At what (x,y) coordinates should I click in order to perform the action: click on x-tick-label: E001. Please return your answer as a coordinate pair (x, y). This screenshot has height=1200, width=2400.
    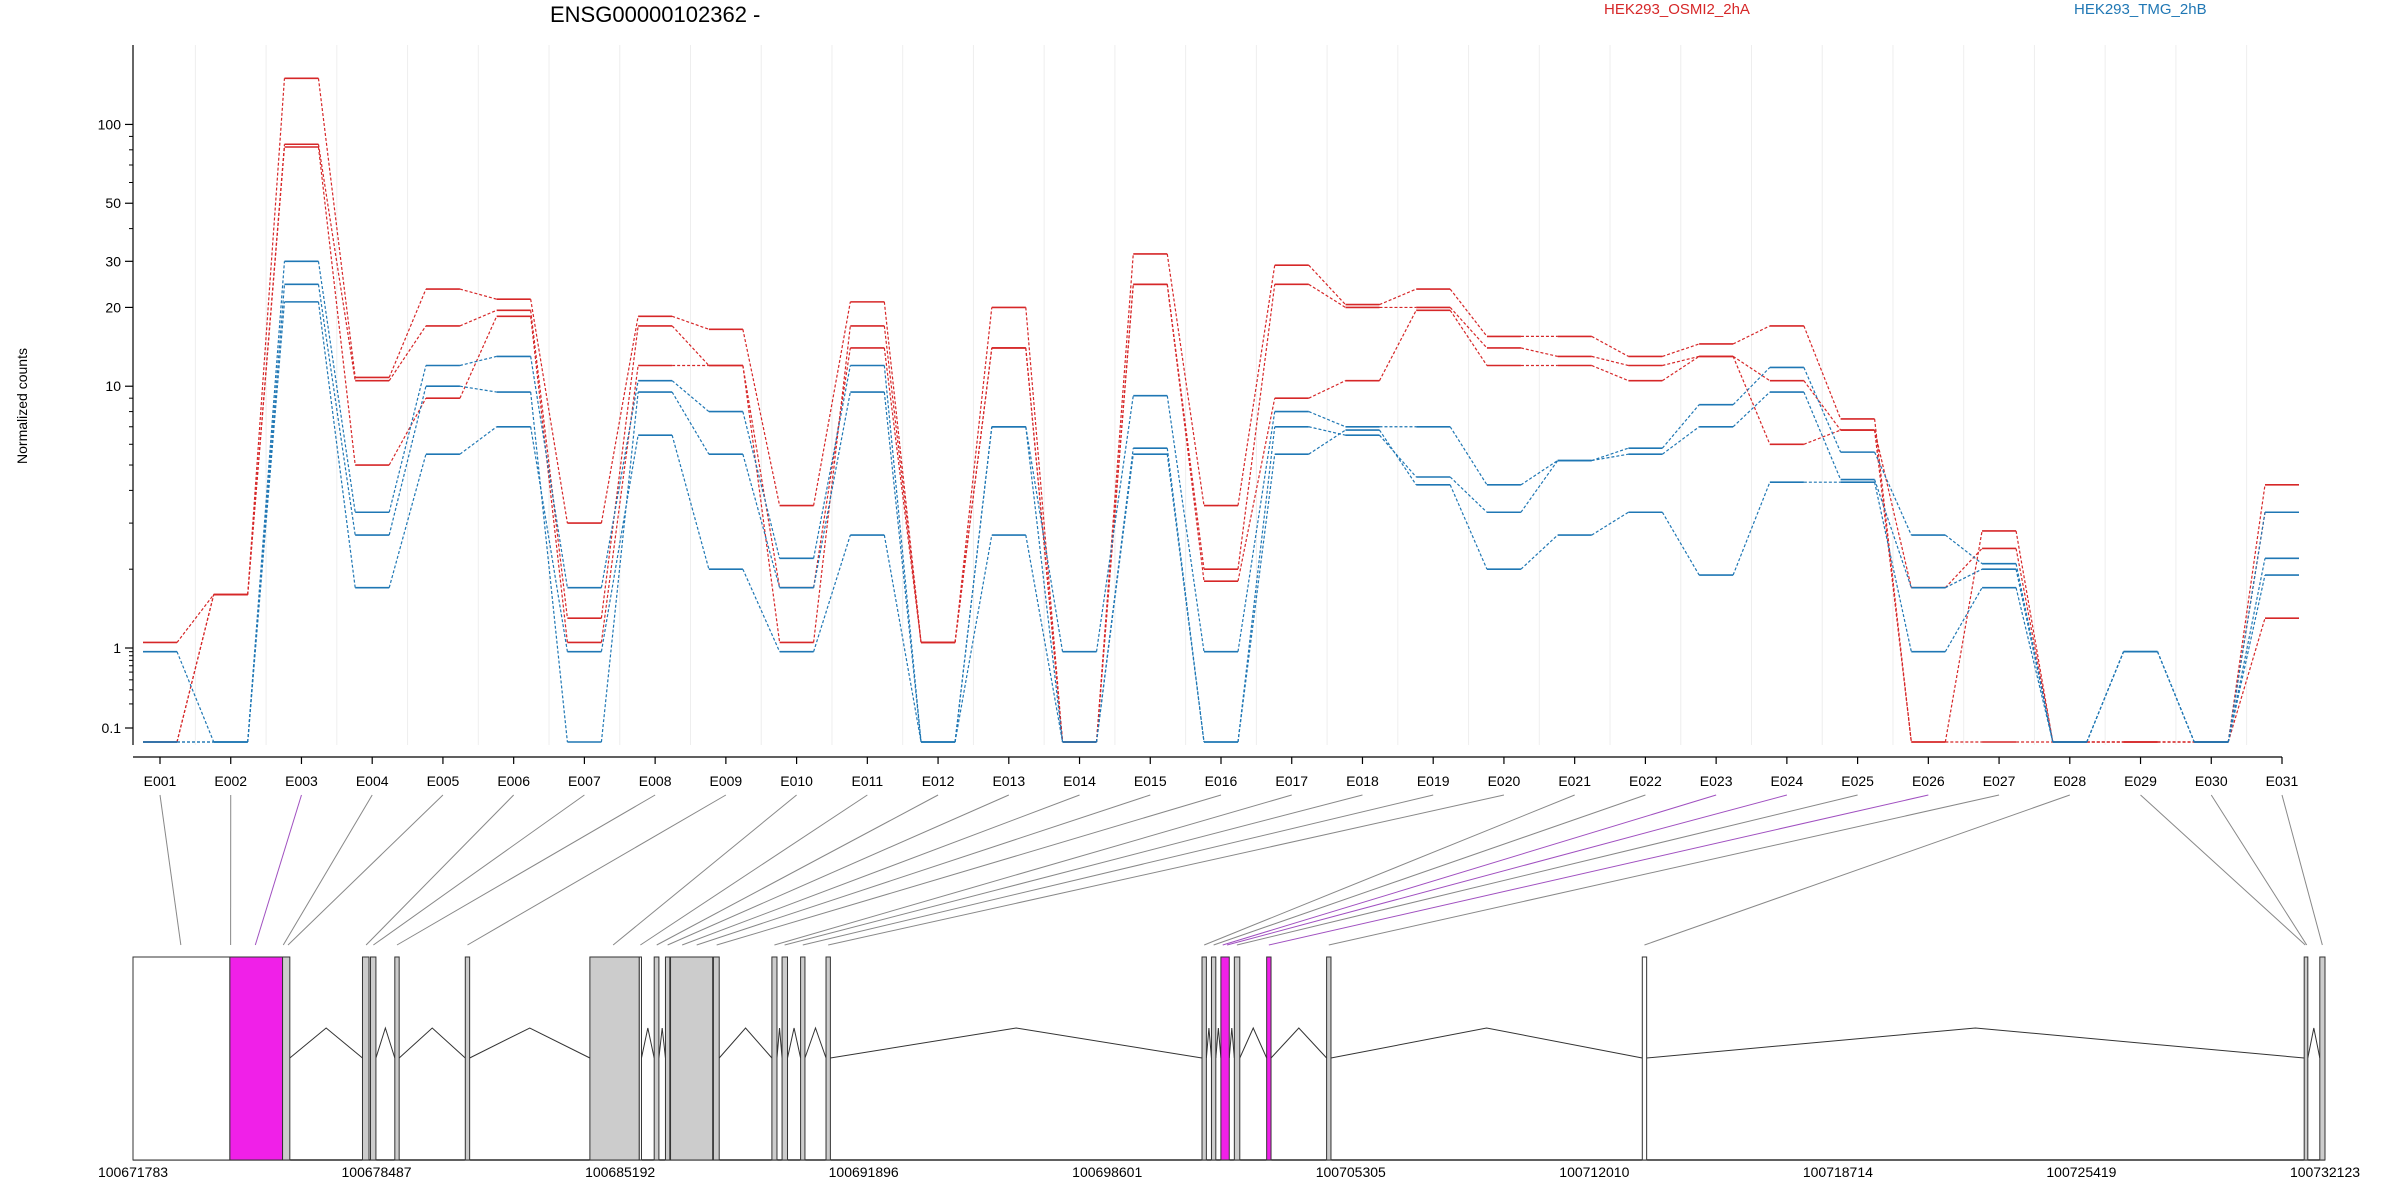
    Looking at the image, I should click on (160, 781).